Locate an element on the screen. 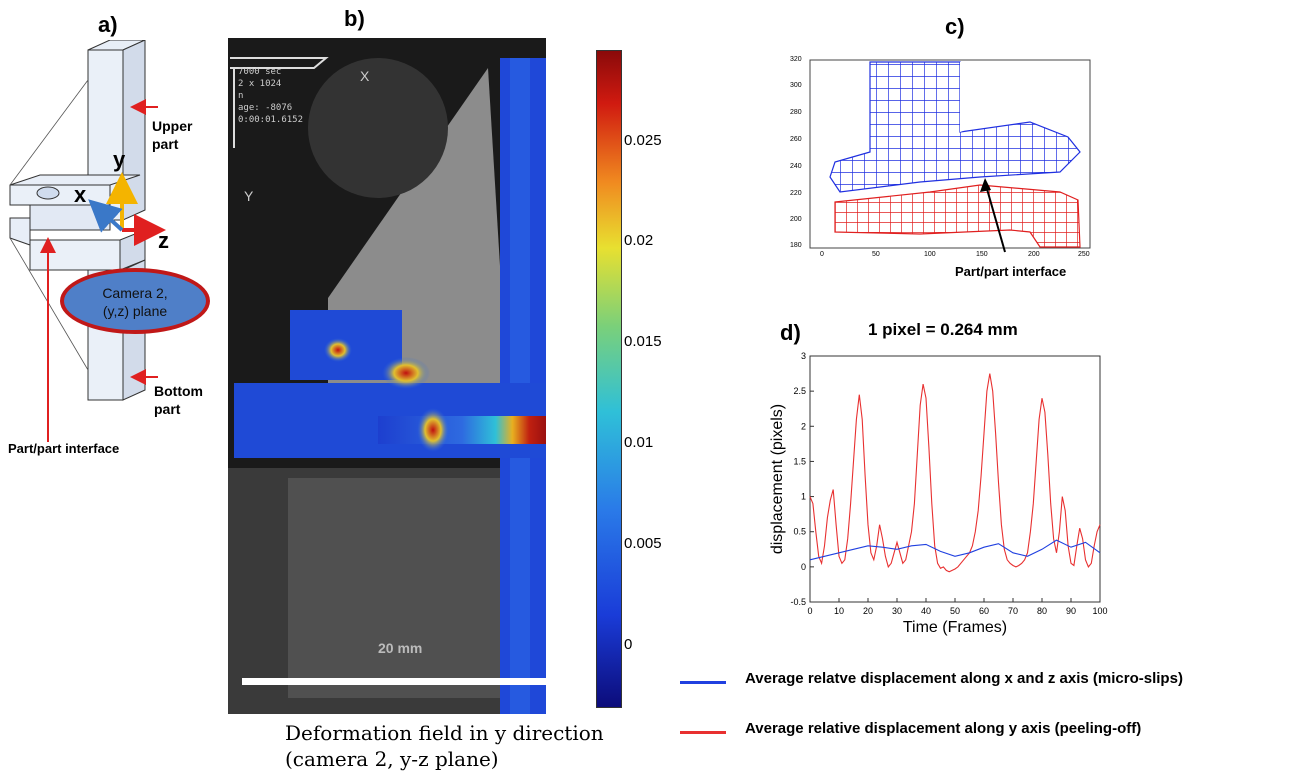 Image resolution: width=1302 pixels, height=776 pixels. y-marker: Y is located at coordinates (249, 196).